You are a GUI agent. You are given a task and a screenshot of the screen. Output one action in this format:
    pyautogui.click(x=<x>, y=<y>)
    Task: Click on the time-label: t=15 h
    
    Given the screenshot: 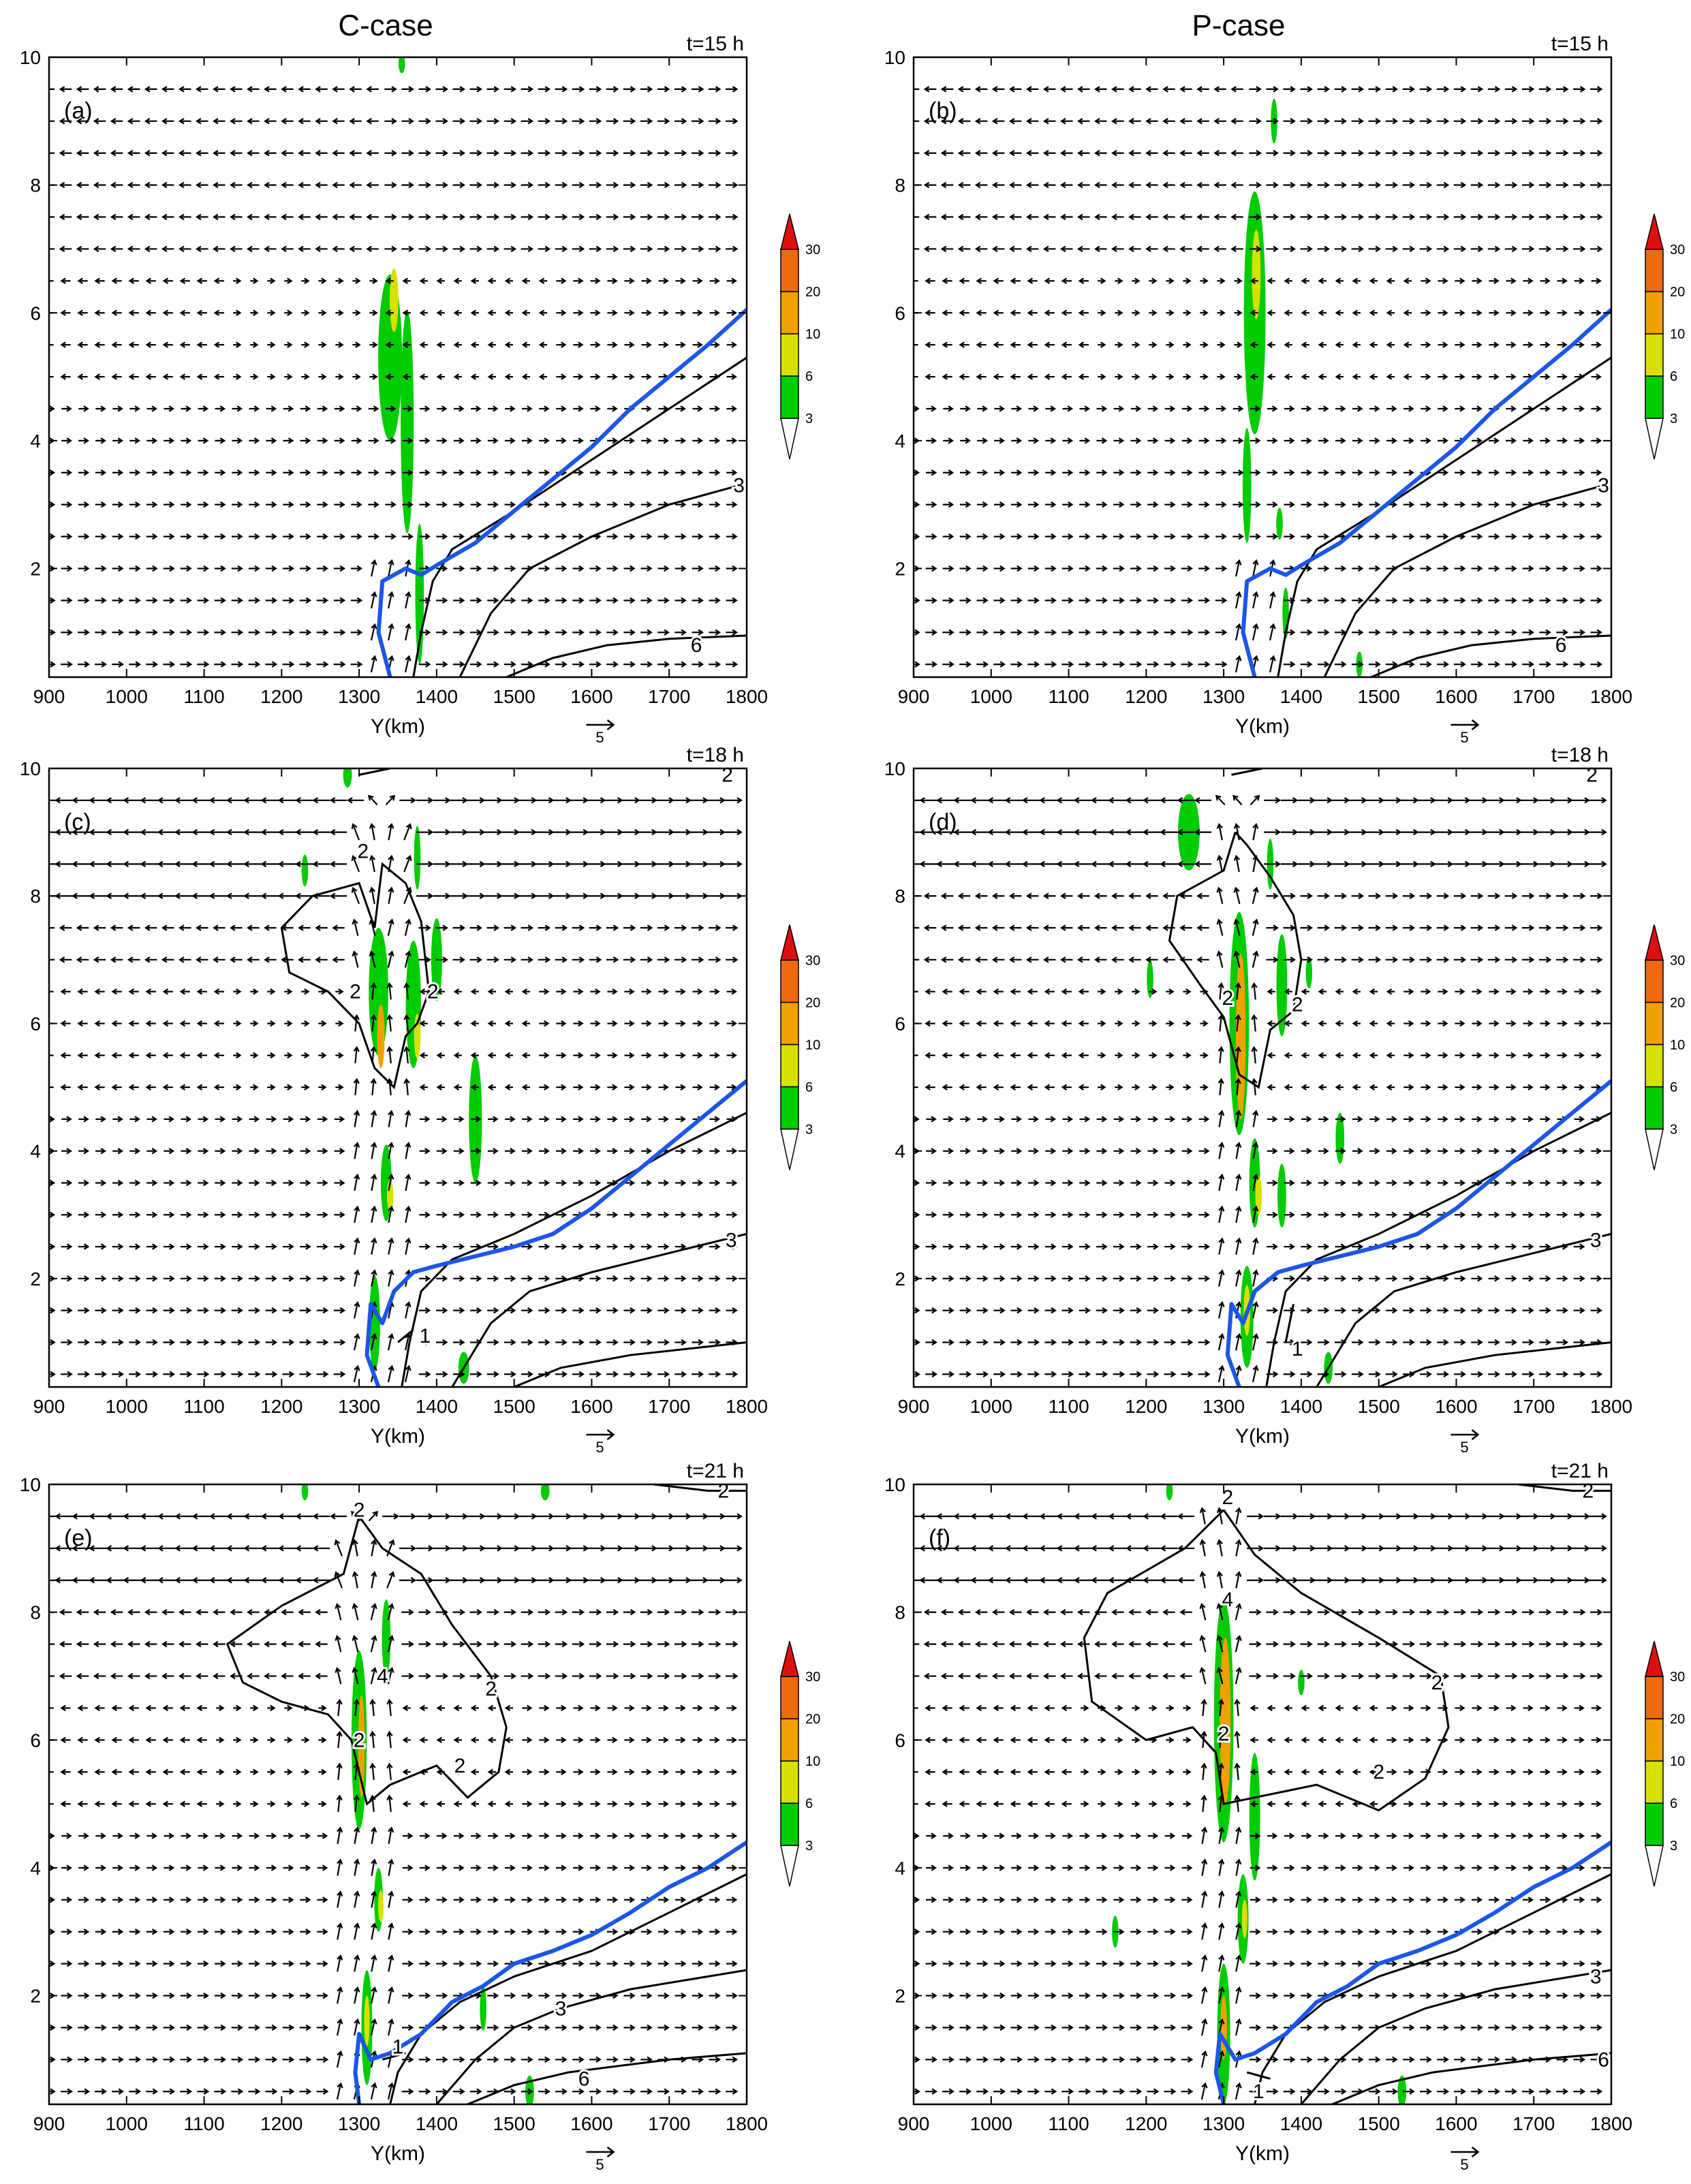 What is the action you would take?
    pyautogui.click(x=715, y=44)
    